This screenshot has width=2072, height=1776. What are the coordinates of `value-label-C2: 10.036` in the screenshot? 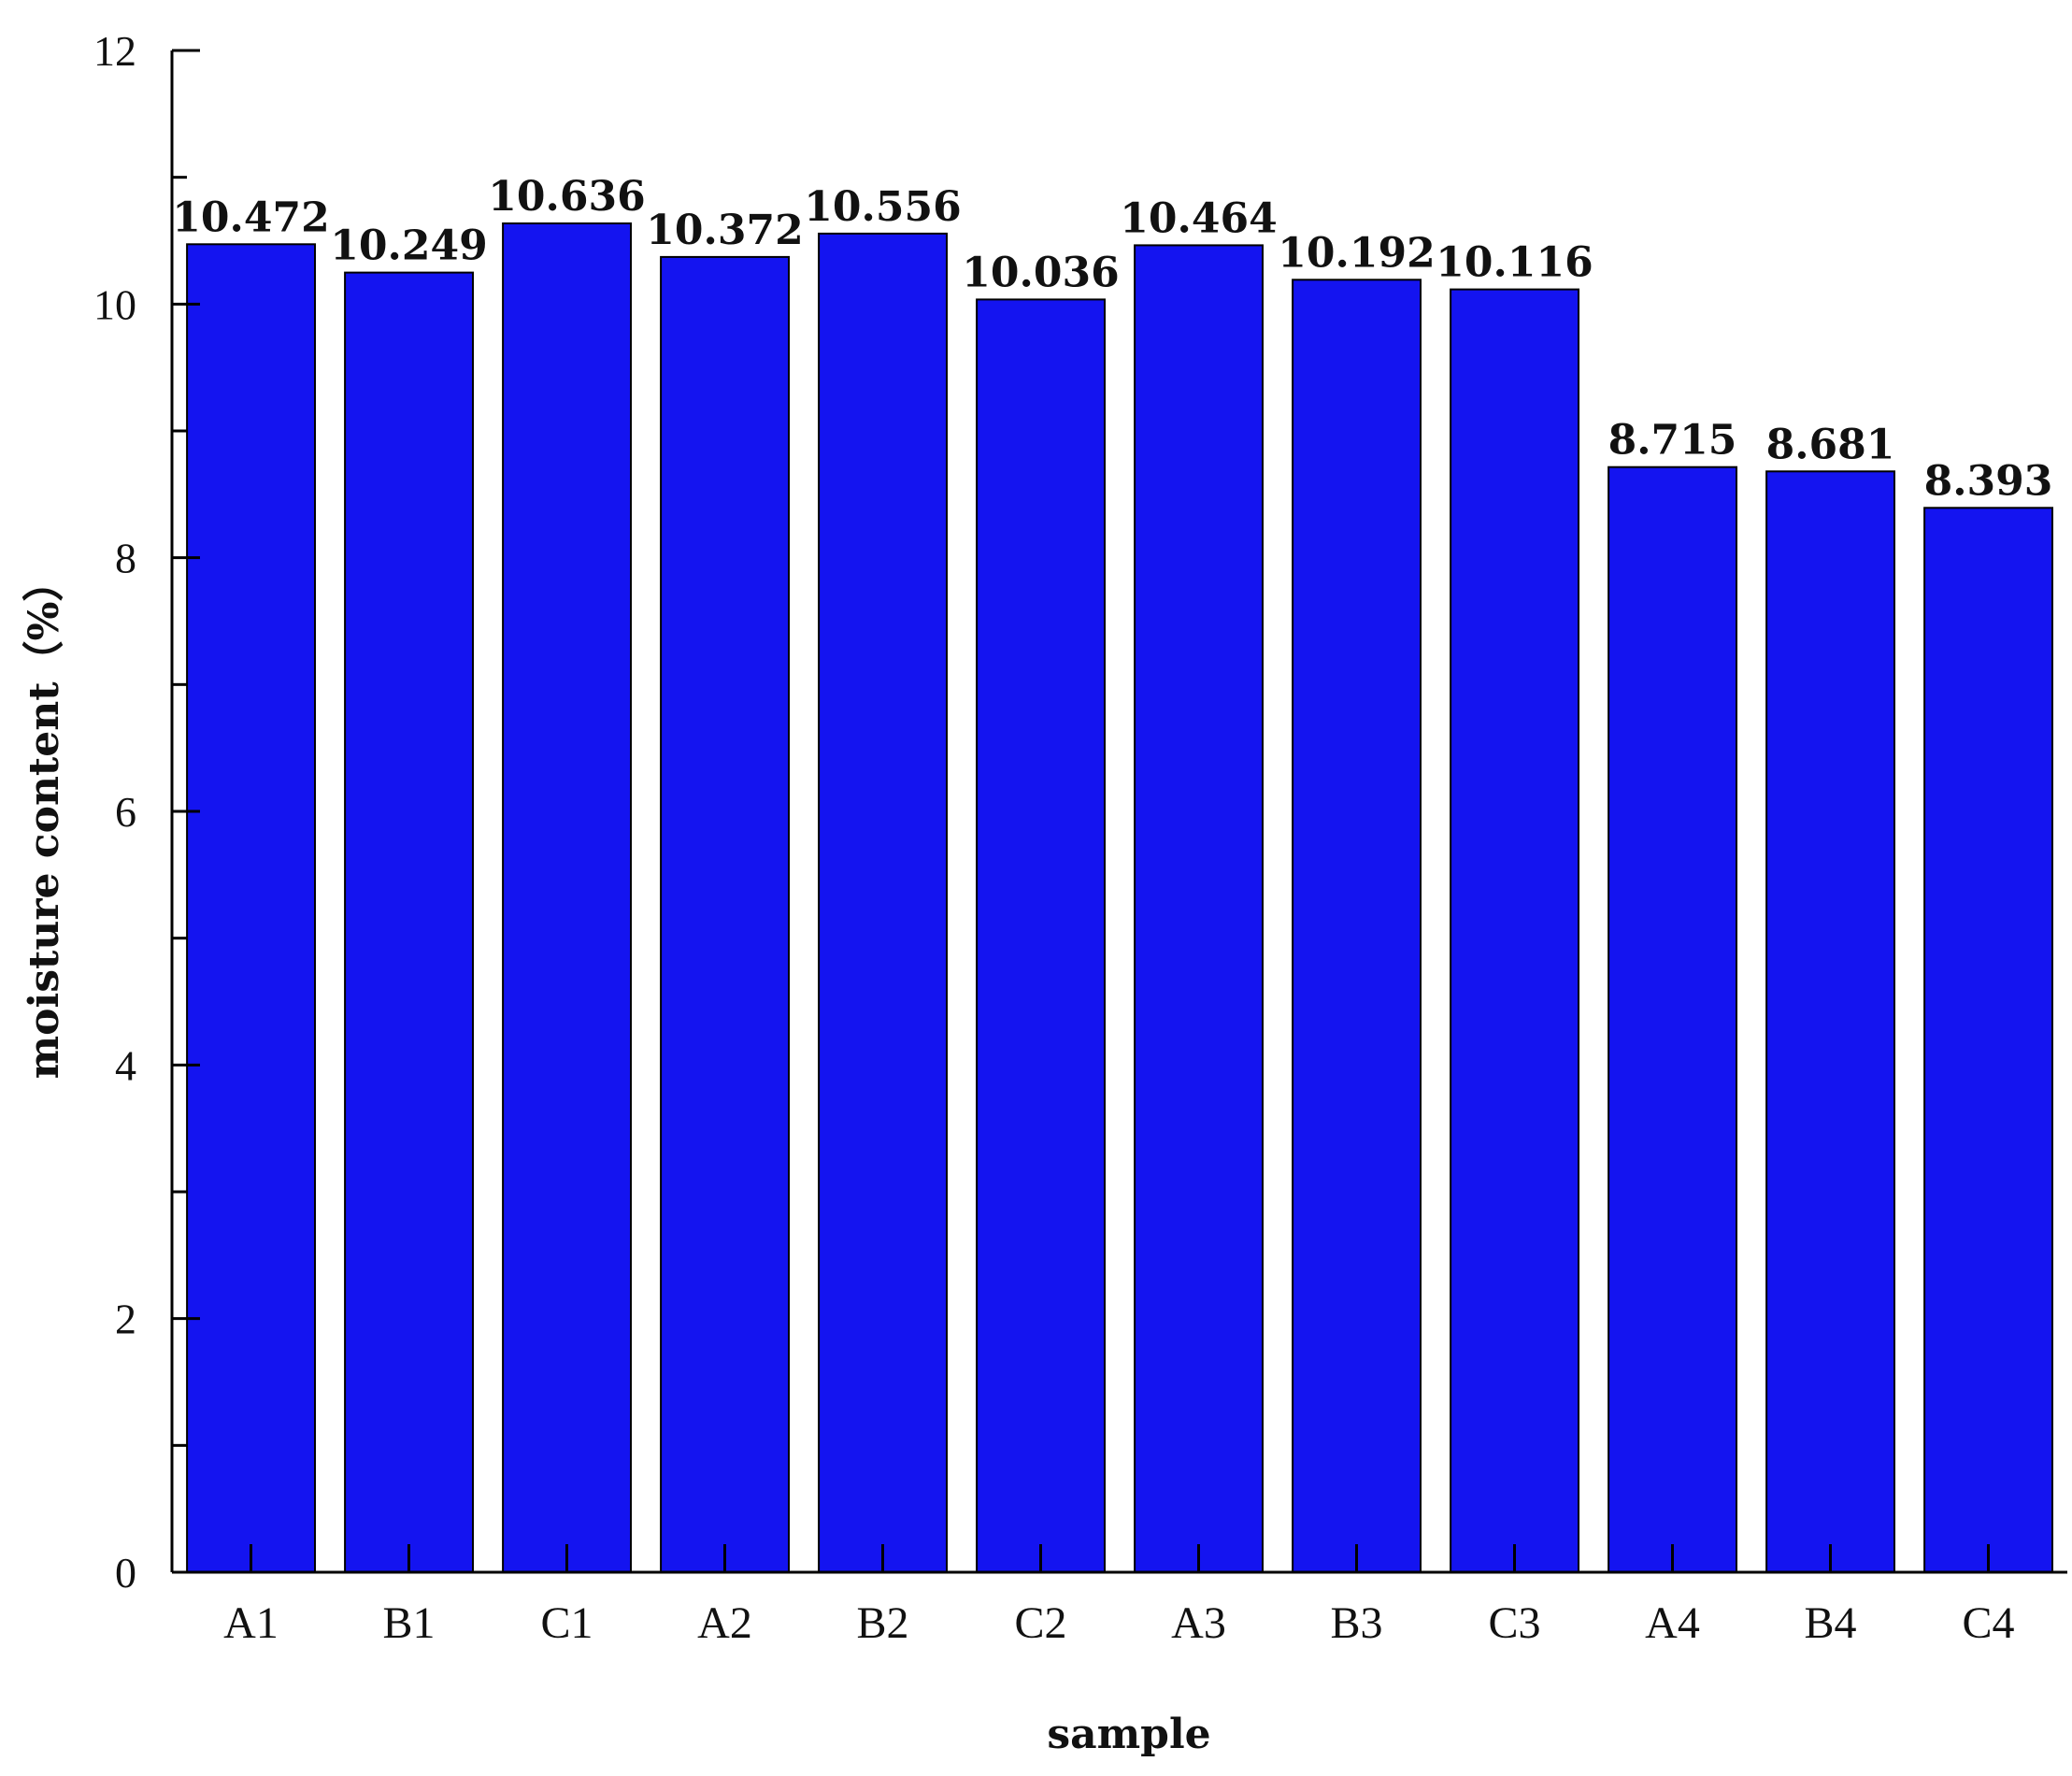 It's located at (1040, 273).